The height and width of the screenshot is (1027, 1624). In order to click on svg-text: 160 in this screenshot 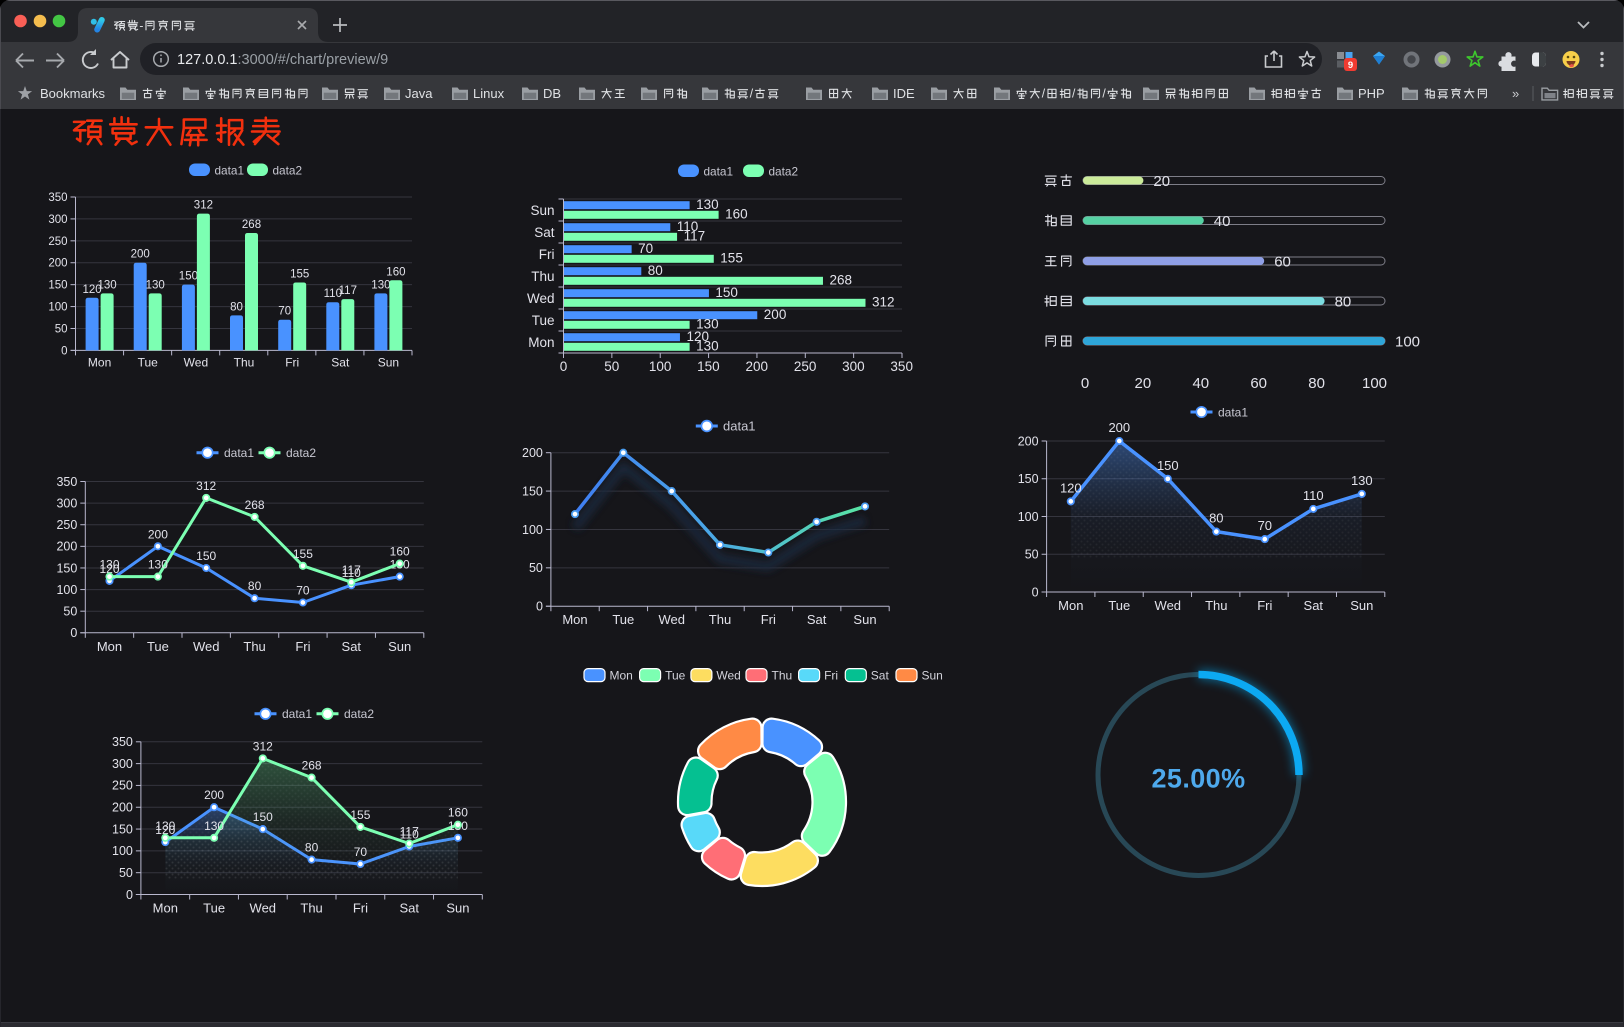, I will do `click(736, 214)`.